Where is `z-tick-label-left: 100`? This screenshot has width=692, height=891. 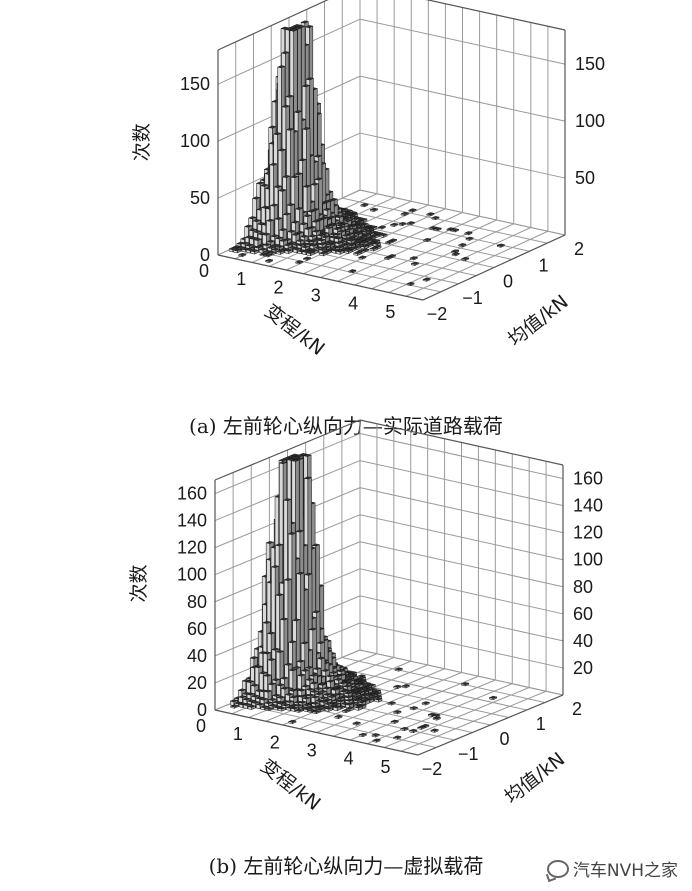
z-tick-label-left: 100 is located at coordinates (192, 575).